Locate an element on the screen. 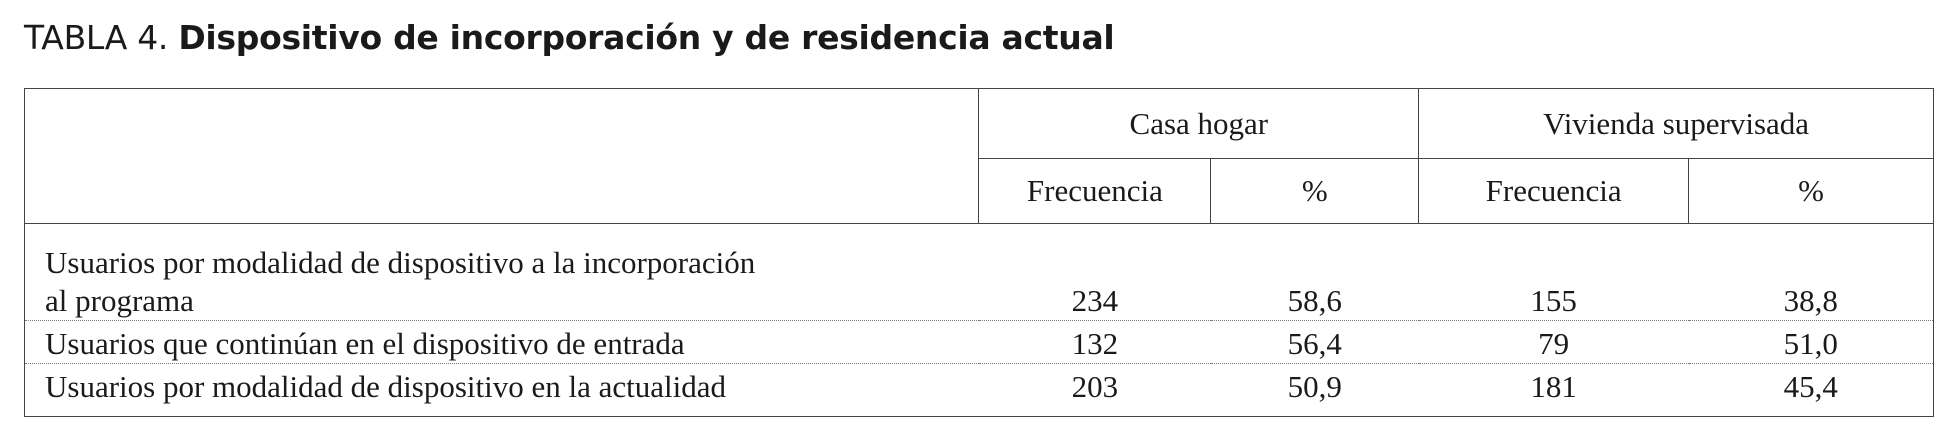  cell-frecuencia-casa: 132 is located at coordinates (1094, 342).